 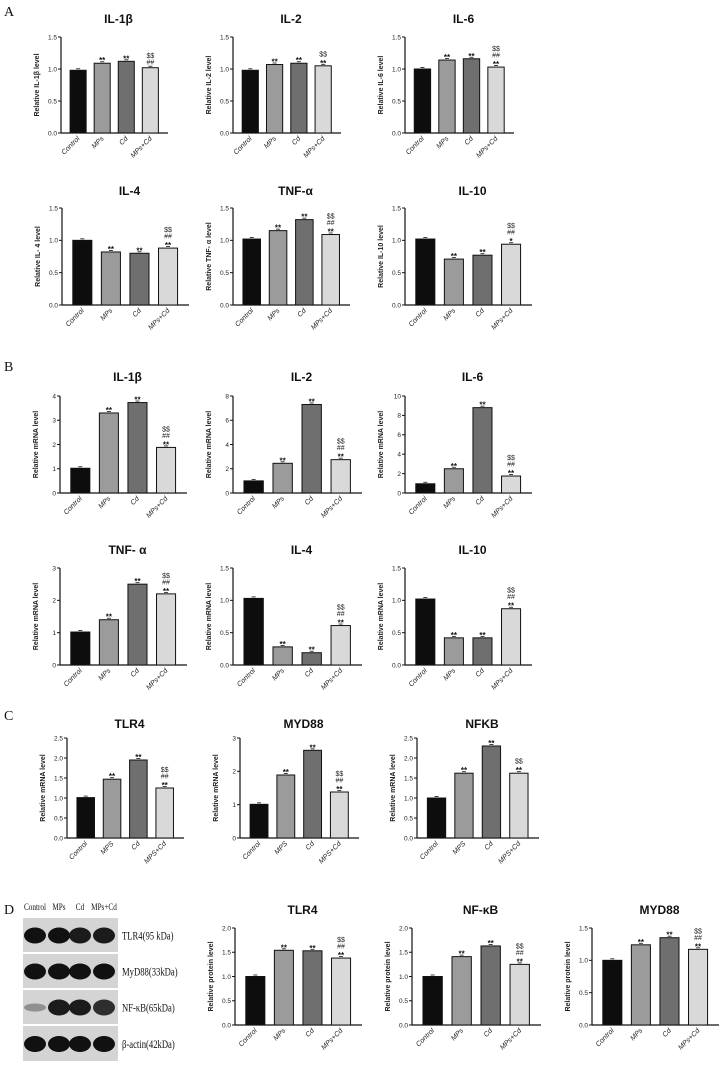 What do you see at coordinates (227, 421) in the screenshot?
I see `y-tick-label: 6` at bounding box center [227, 421].